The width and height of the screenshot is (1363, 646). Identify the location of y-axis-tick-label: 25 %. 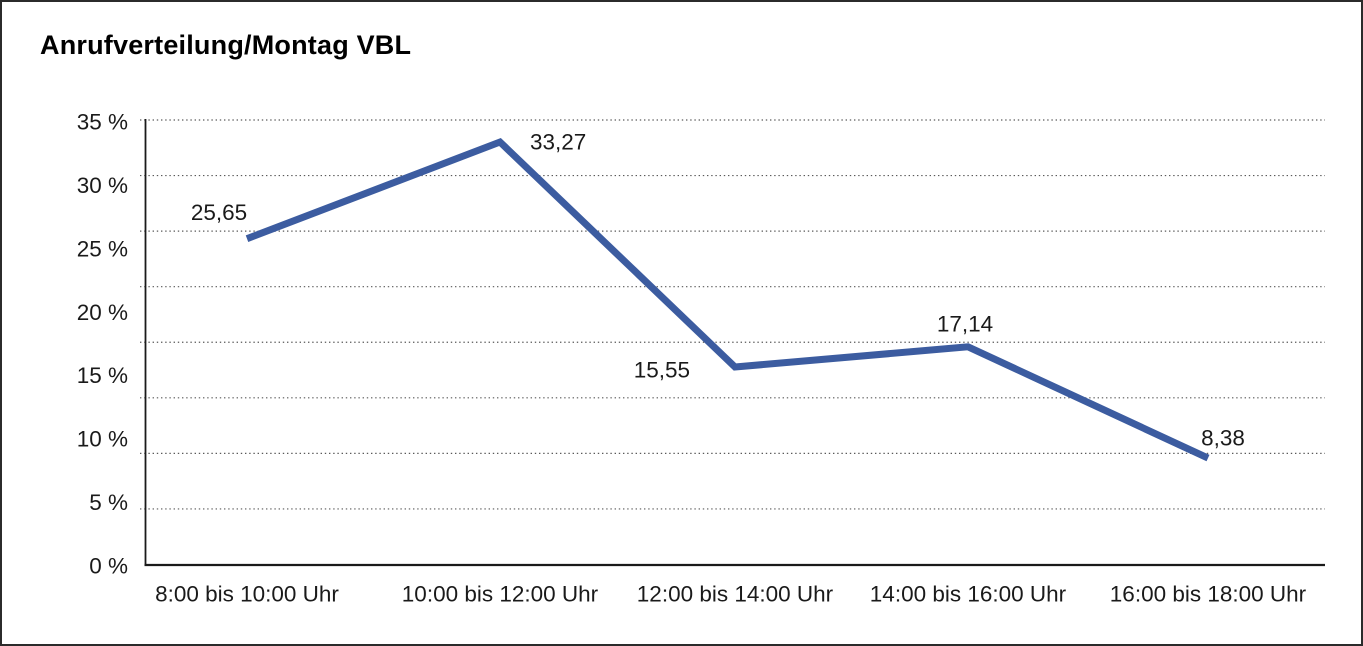
(102, 248).